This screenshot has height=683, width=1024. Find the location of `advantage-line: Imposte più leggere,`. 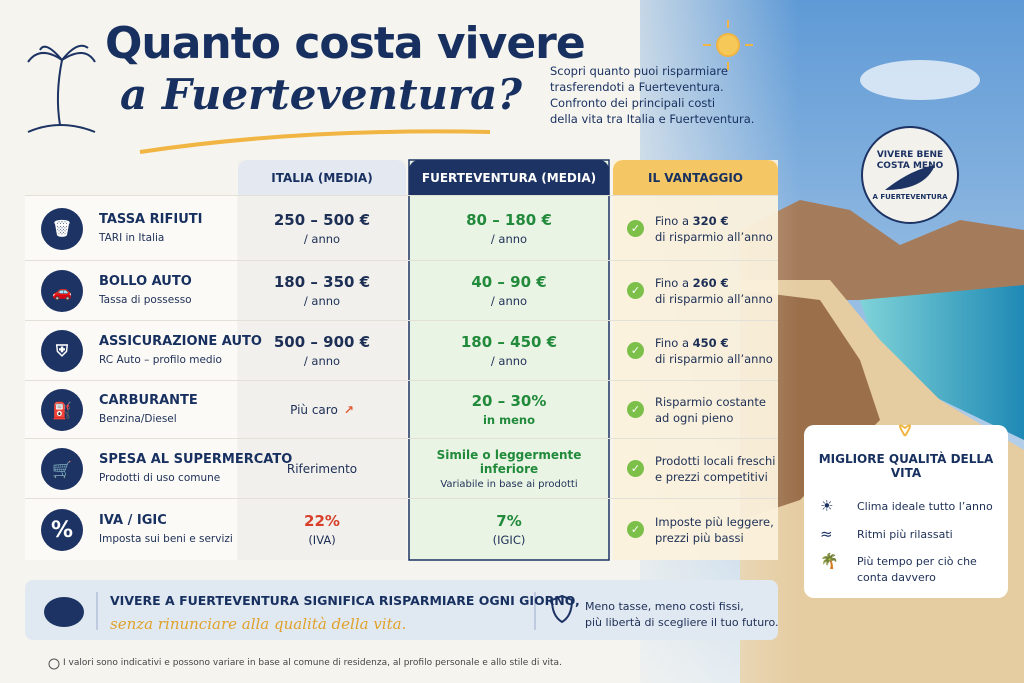

advantage-line: Imposte più leggere, is located at coordinates (714, 522).